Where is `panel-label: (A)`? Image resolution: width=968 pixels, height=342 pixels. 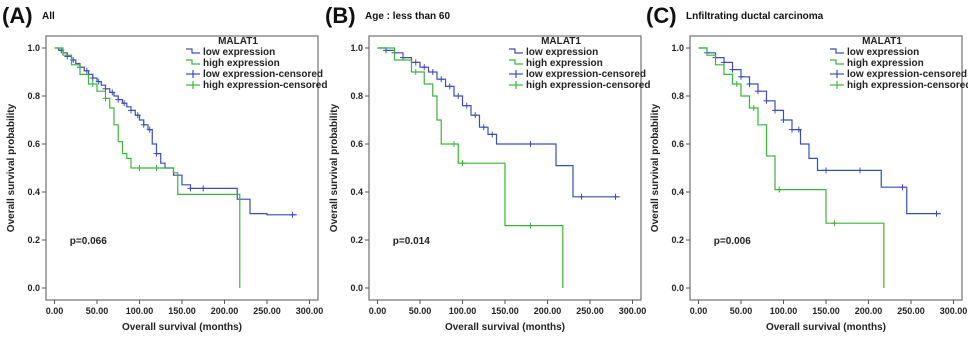
panel-label: (A) is located at coordinates (17, 15).